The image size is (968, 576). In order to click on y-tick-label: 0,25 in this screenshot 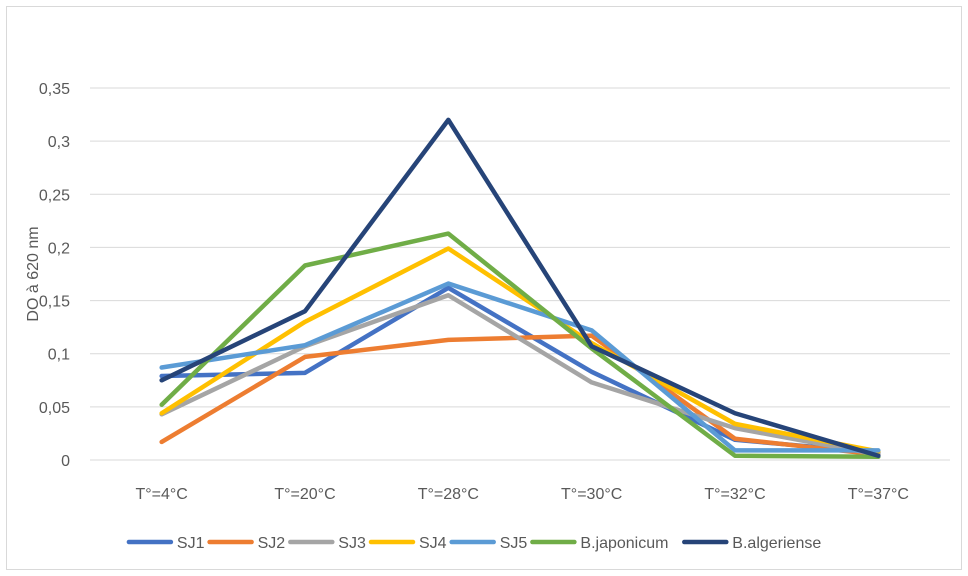, I will do `click(54, 195)`.